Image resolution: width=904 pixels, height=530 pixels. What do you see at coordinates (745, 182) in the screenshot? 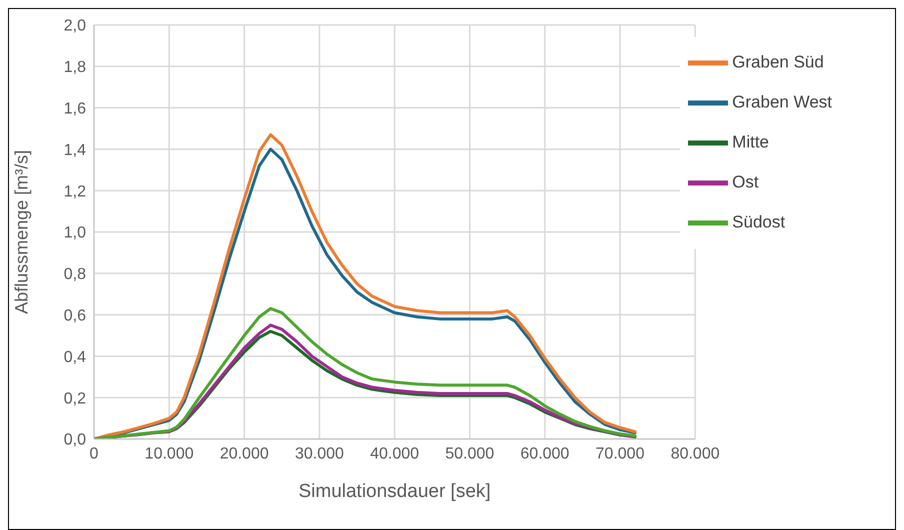
I see `legend-label: Ost` at bounding box center [745, 182].